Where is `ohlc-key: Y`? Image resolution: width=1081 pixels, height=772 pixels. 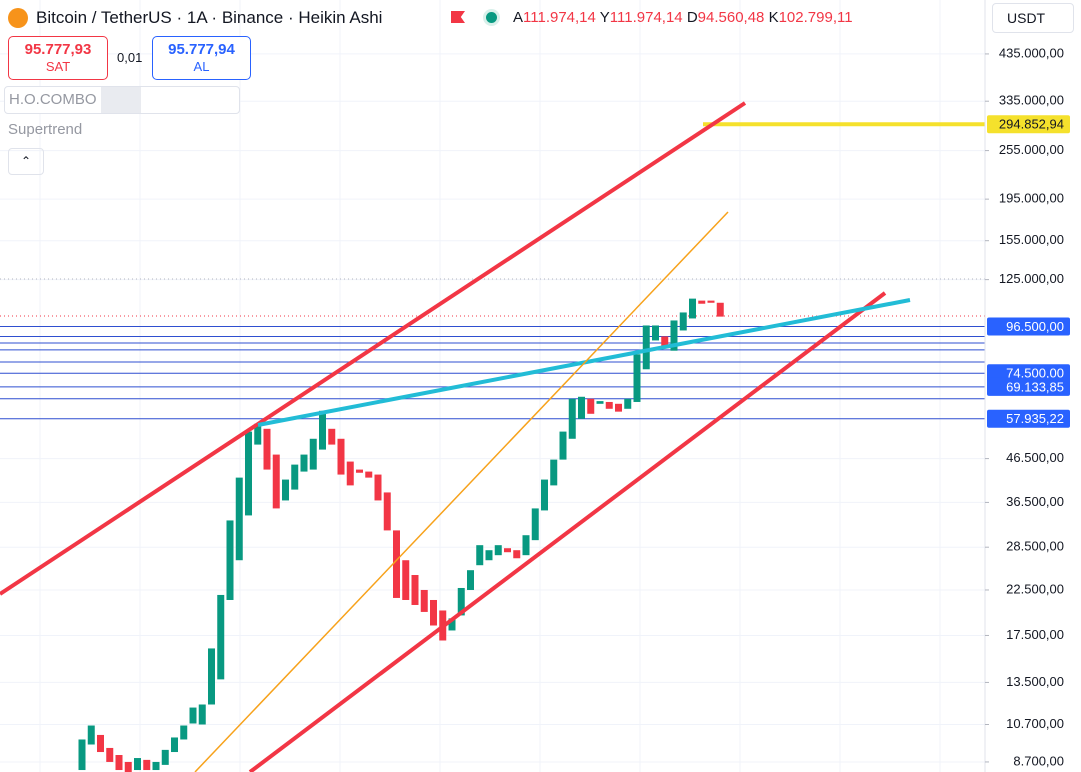 ohlc-key: Y is located at coordinates (604, 17).